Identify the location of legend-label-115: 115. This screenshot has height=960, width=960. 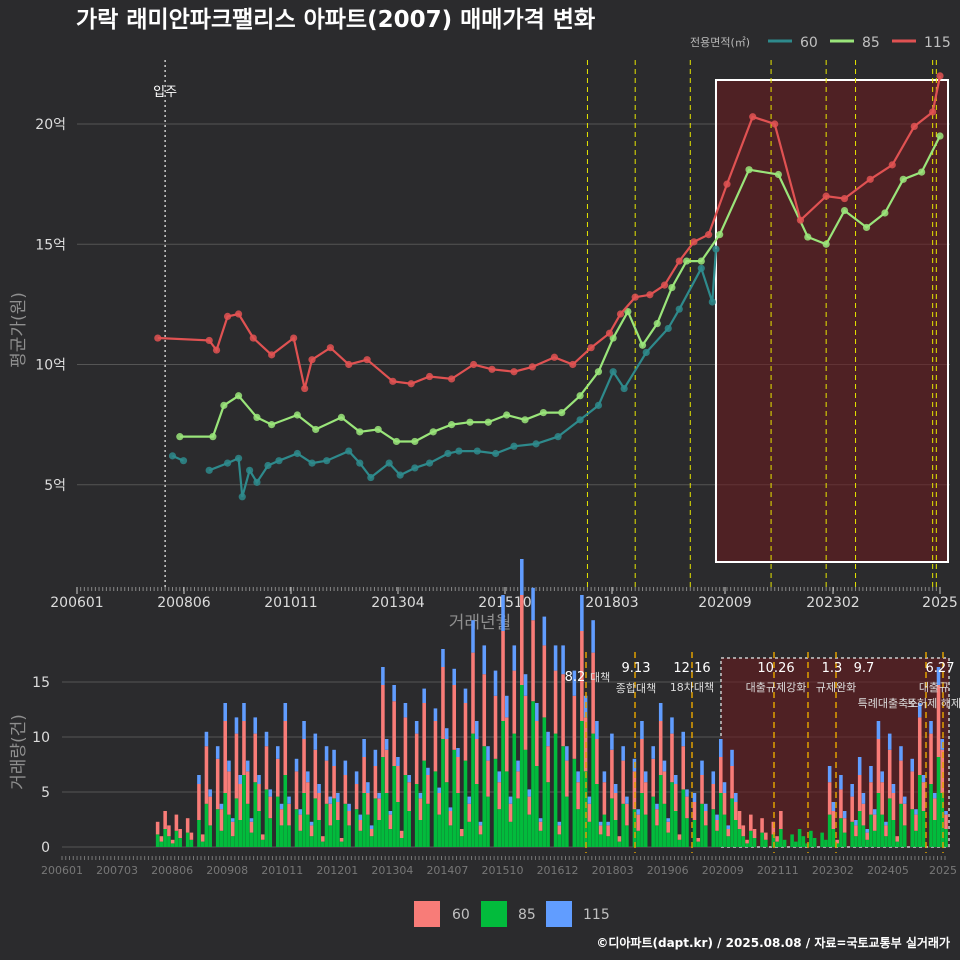
(937, 43).